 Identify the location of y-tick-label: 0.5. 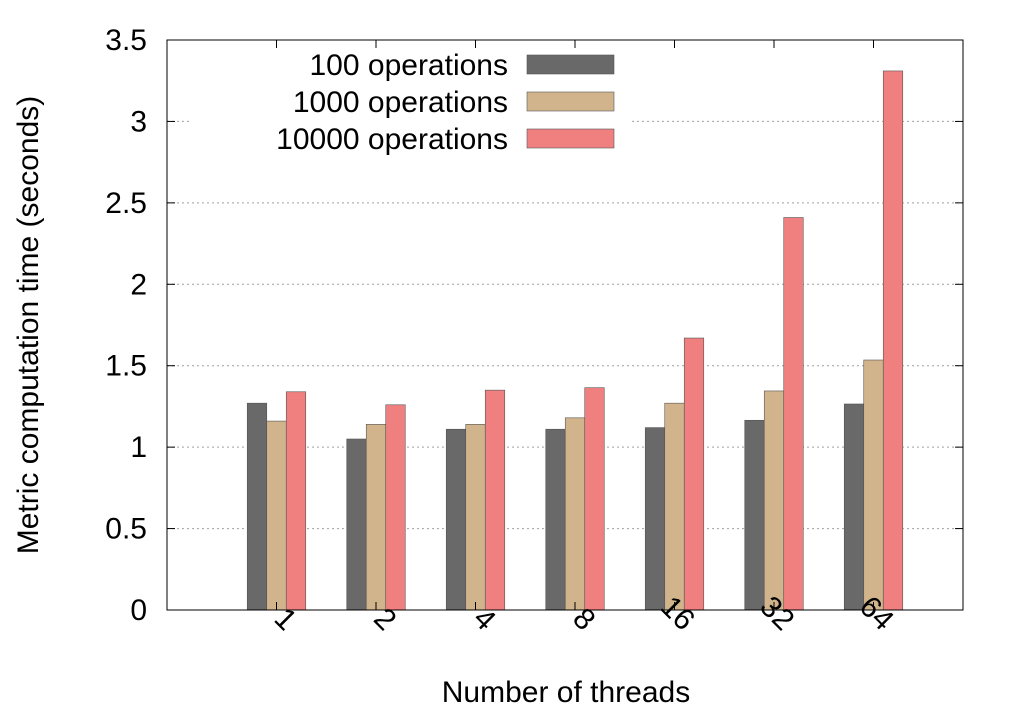
(126, 529).